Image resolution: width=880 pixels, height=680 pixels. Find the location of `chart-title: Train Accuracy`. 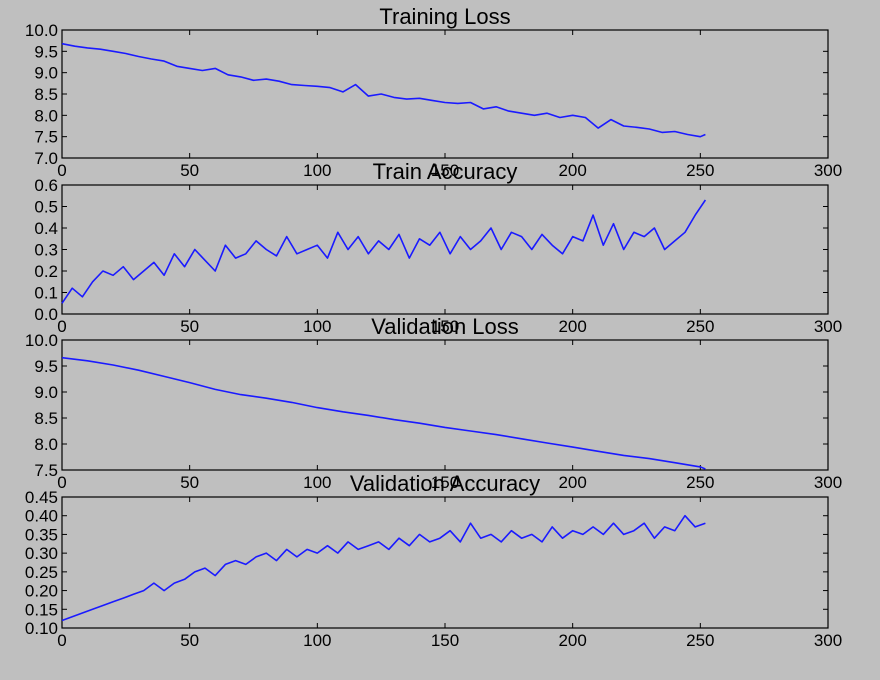

chart-title: Train Accuracy is located at coordinates (445, 171).